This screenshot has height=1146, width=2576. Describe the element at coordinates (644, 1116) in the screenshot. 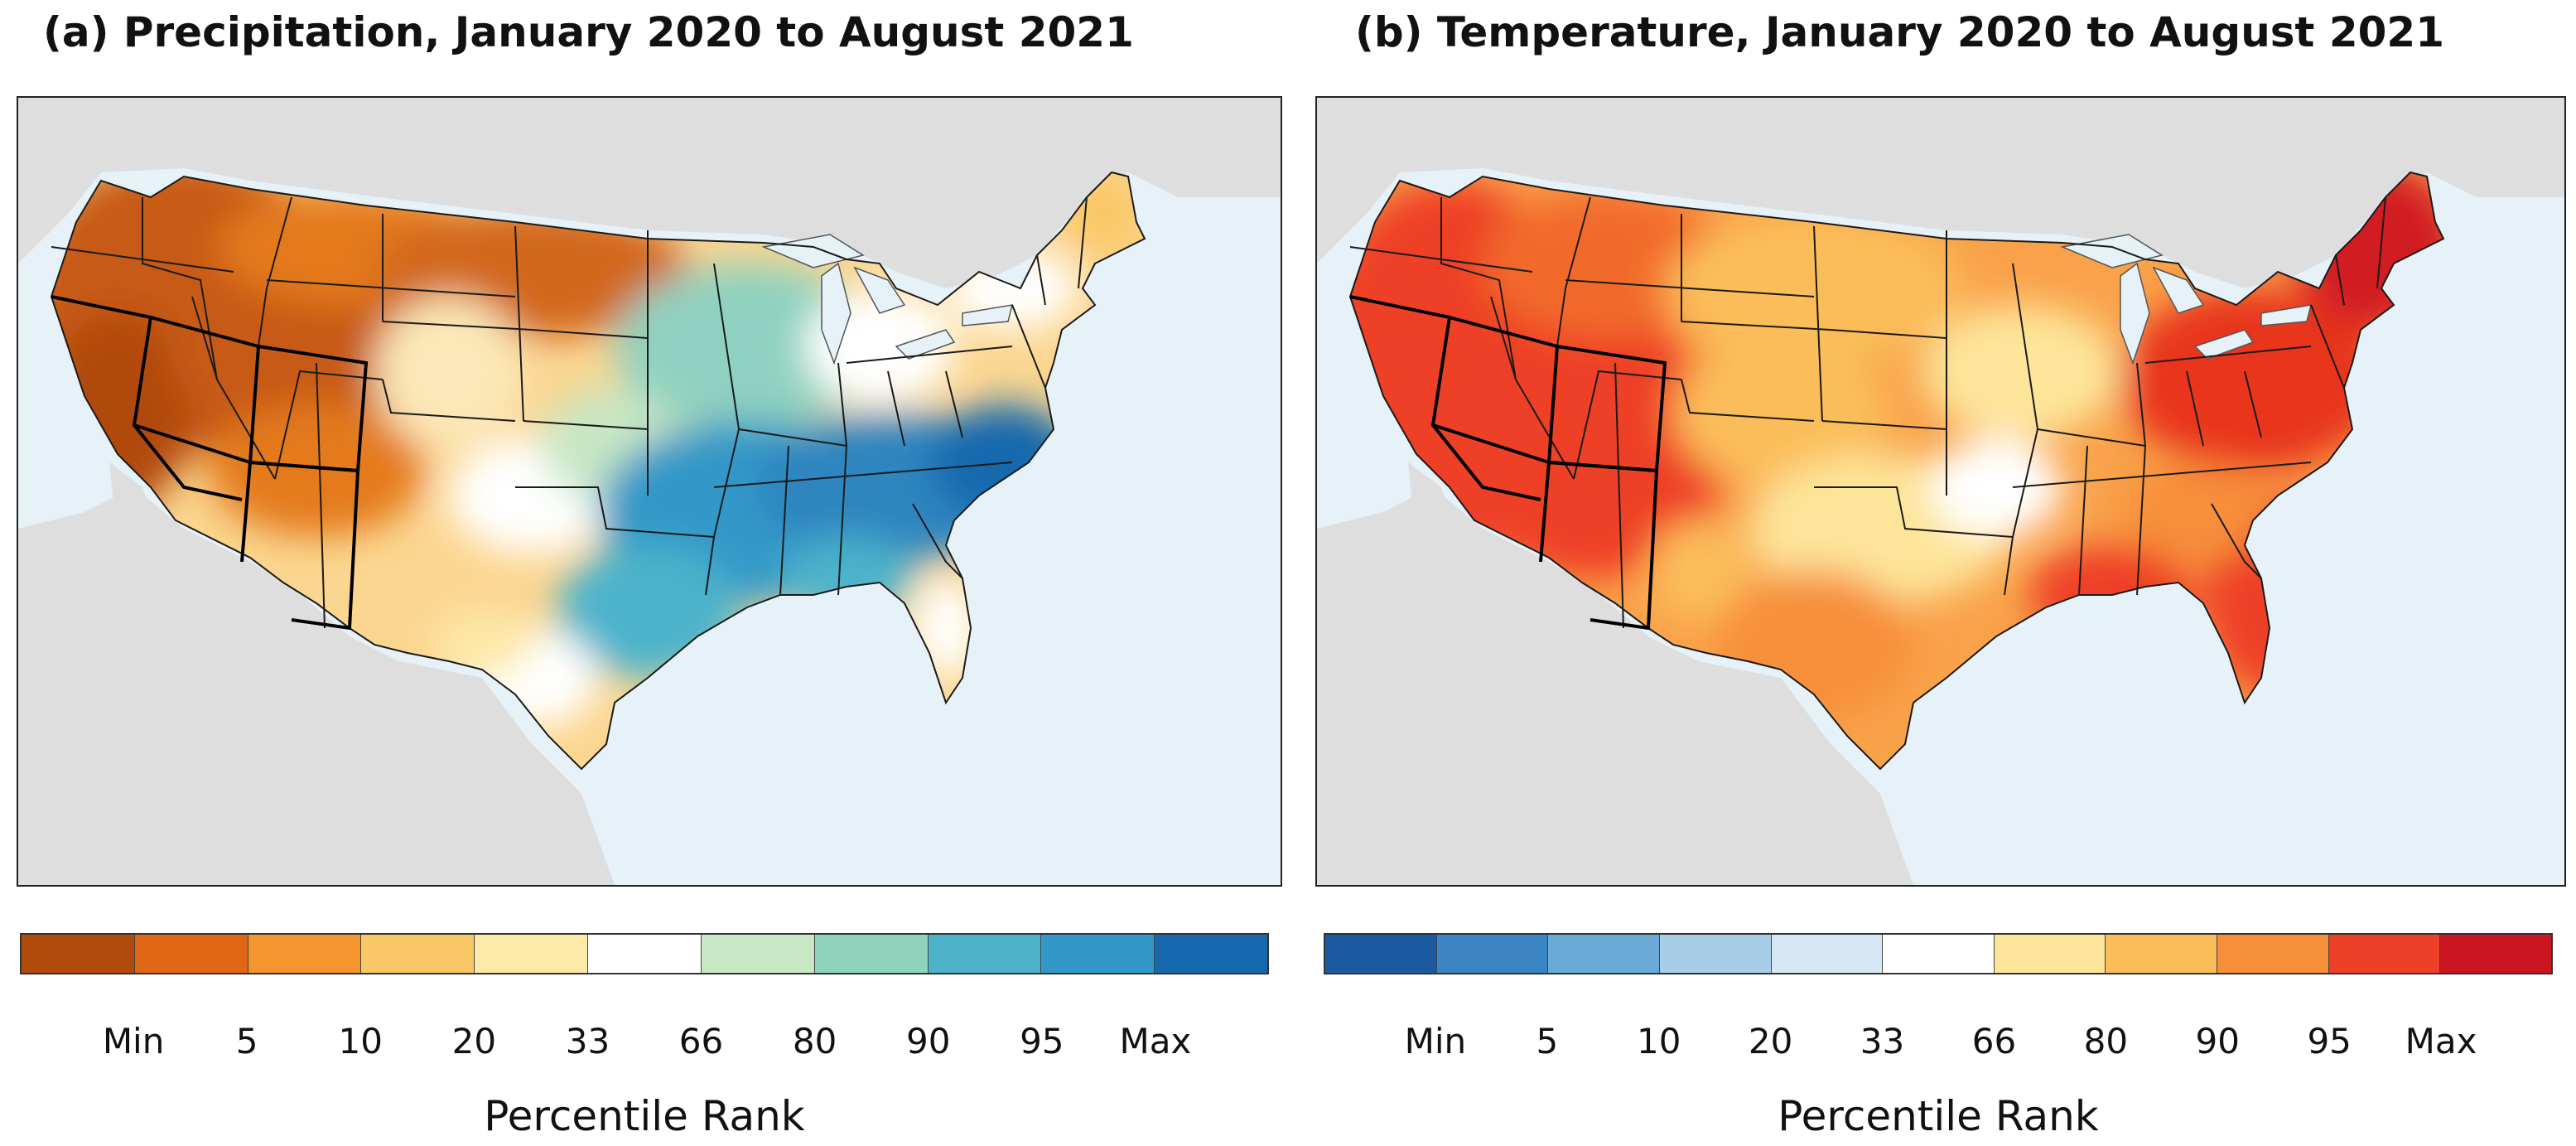

I see `precipitation-colorbar-label: Percentile Rank` at that location.